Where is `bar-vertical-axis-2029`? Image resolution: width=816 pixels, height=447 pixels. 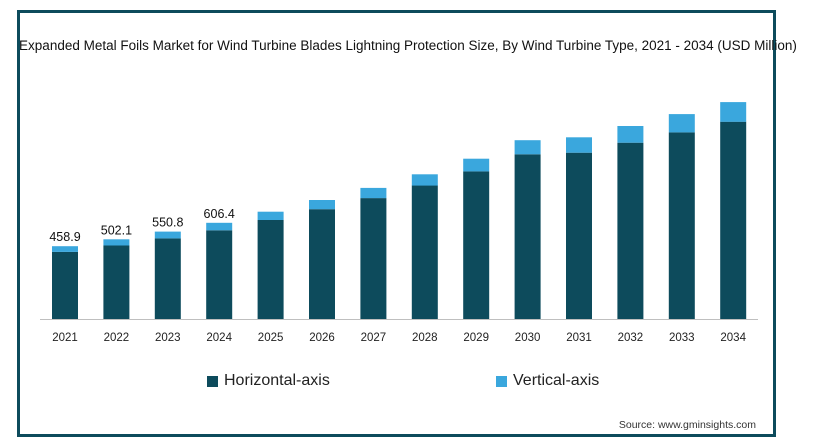
bar-vertical-axis-2029 is located at coordinates (476, 165).